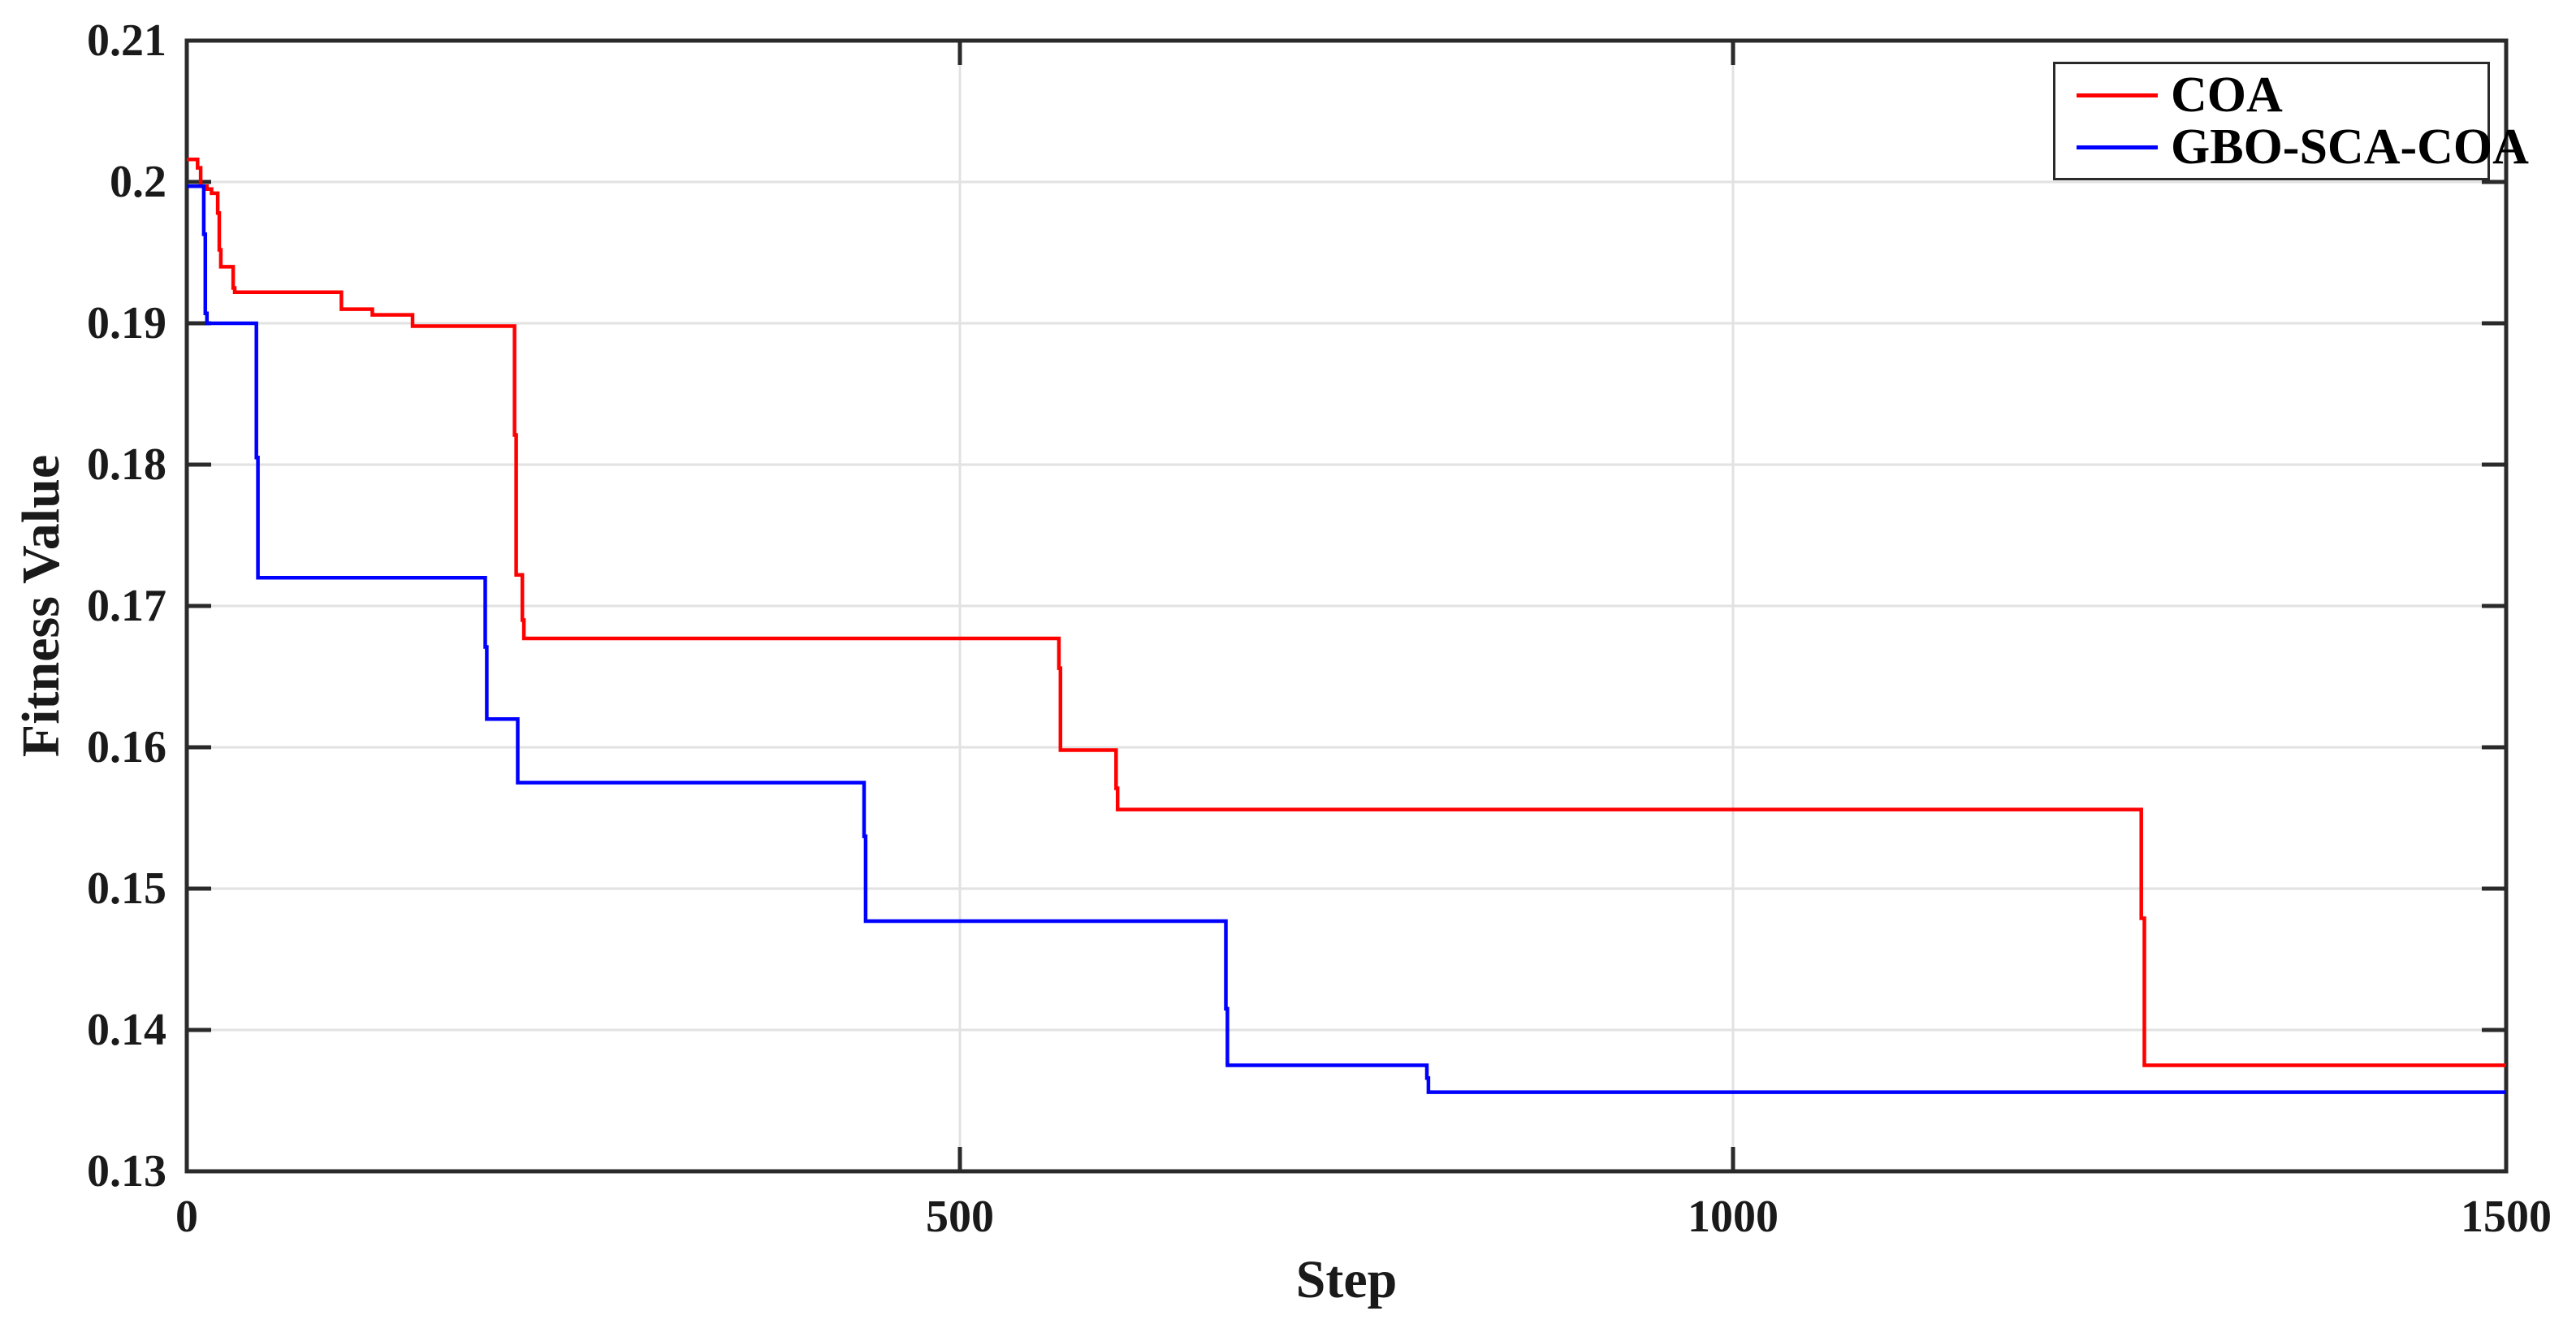 The height and width of the screenshot is (1324, 2576). Describe the element at coordinates (2117, 95) in the screenshot. I see `coa-line-sample` at that location.